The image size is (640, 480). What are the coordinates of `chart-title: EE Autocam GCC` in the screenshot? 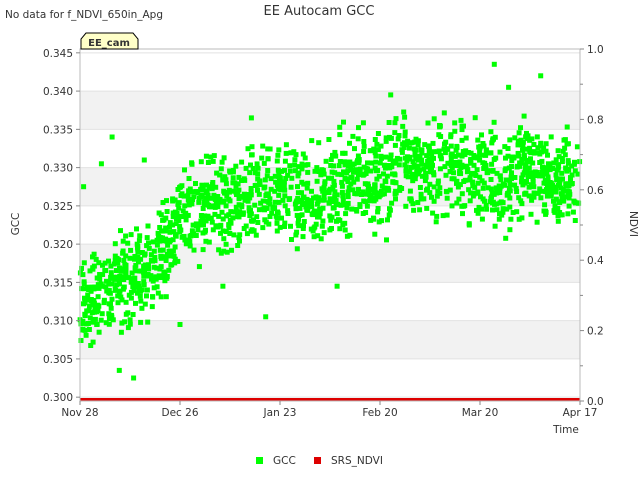 It's located at (319, 11).